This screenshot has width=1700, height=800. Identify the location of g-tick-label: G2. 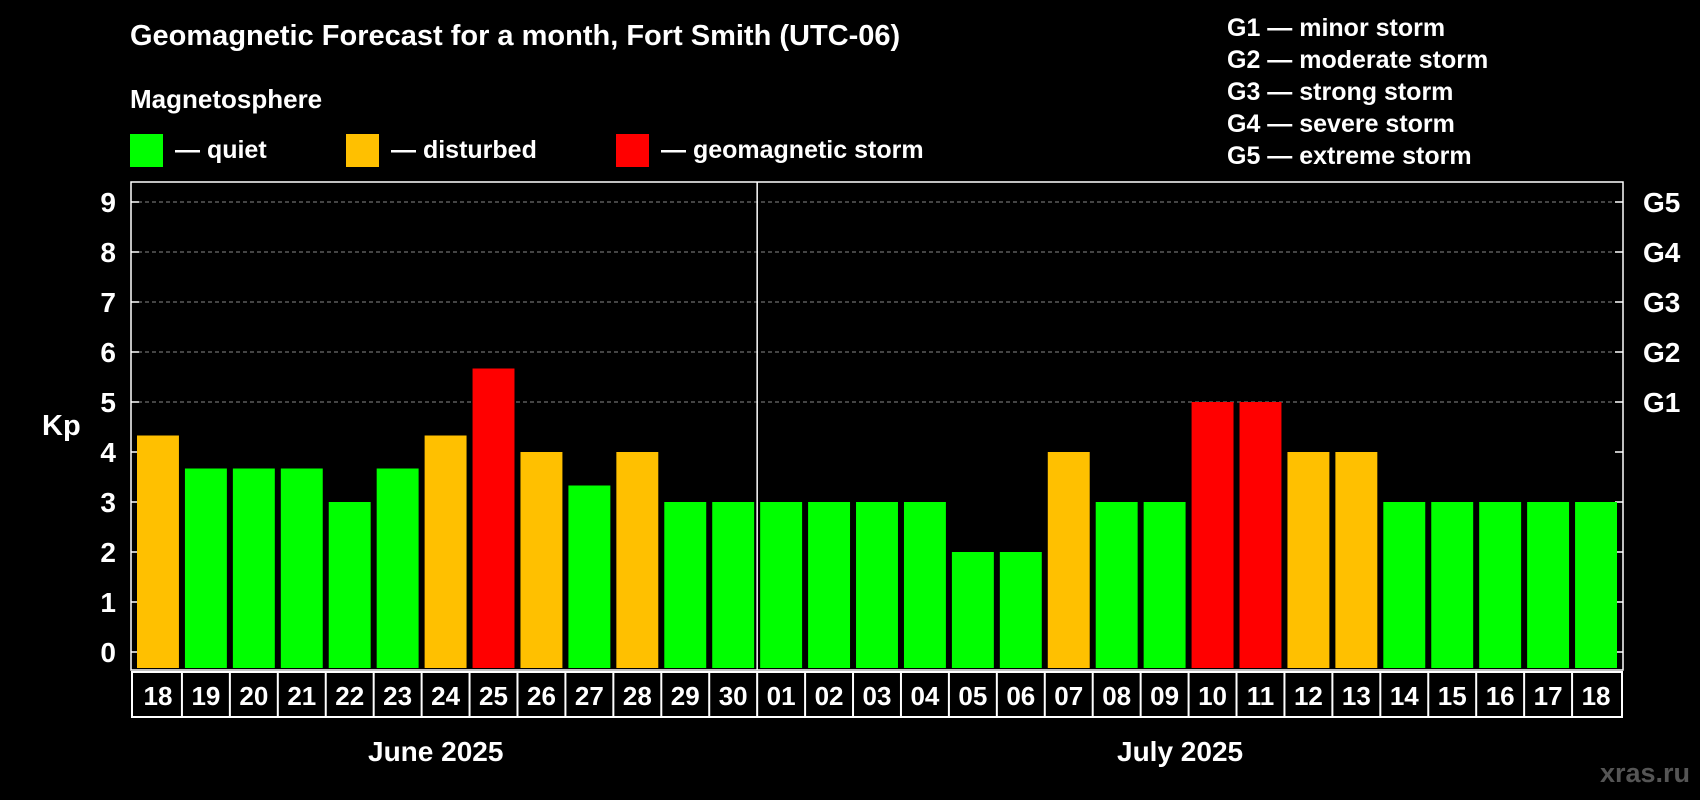
(1661, 352).